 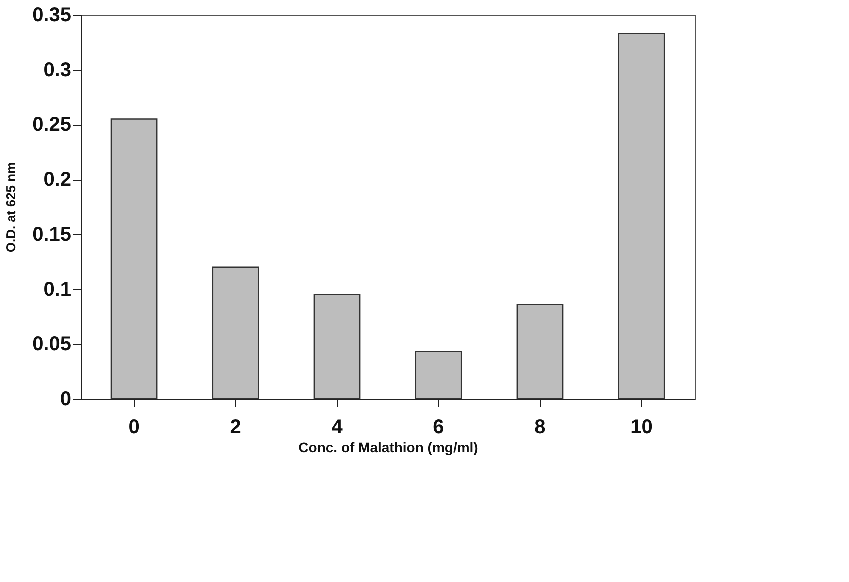 I want to click on y-tick-label: 0.35, so click(x=52, y=15).